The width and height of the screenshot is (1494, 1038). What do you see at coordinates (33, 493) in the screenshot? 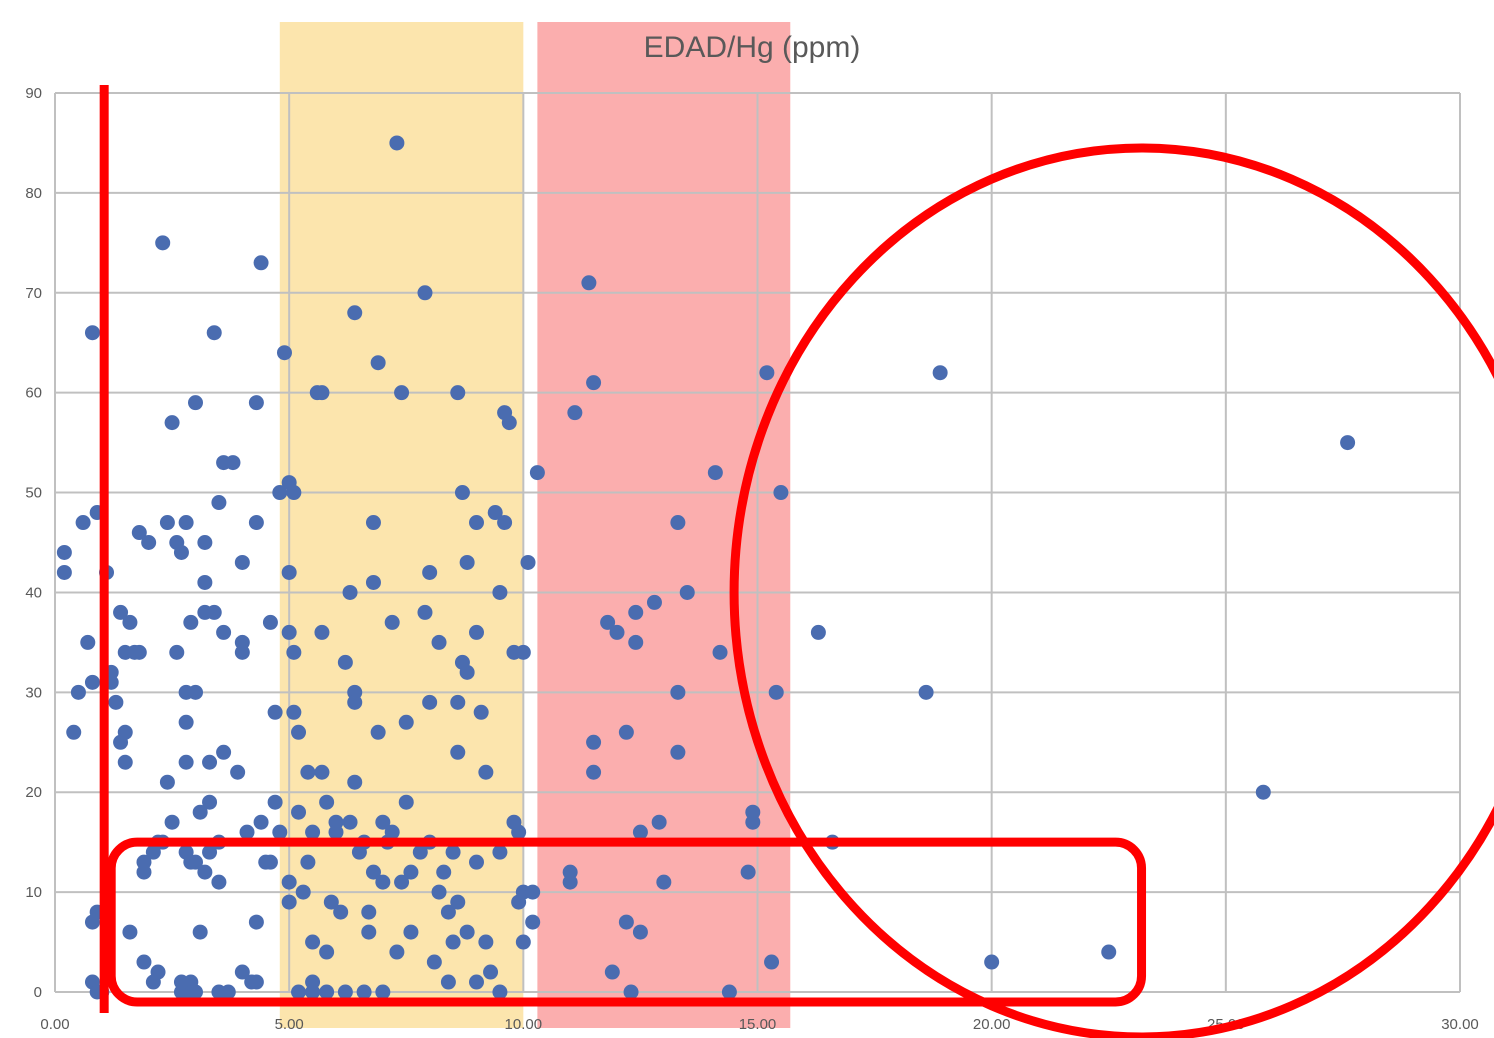
I see `y-tick-label: 50` at bounding box center [33, 493].